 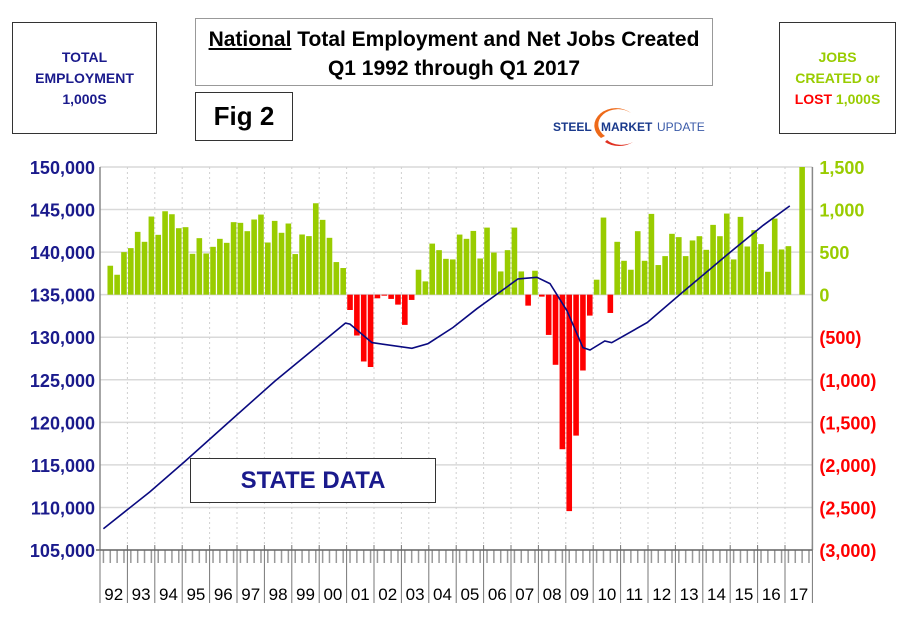 I want to click on title-rest: Total Employment and Net Jobs Created, so click(x=495, y=39).